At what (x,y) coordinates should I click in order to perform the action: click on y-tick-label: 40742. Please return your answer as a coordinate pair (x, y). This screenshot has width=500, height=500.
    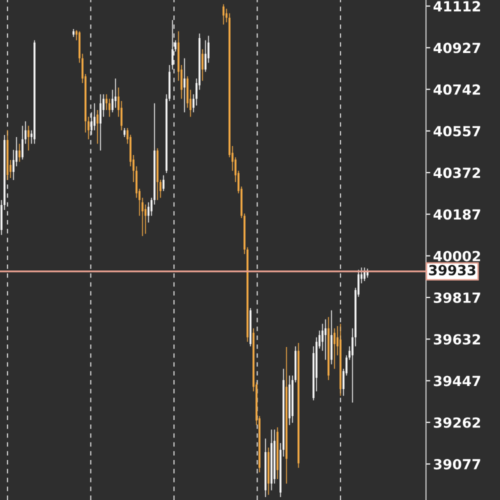
    Looking at the image, I should click on (457, 89).